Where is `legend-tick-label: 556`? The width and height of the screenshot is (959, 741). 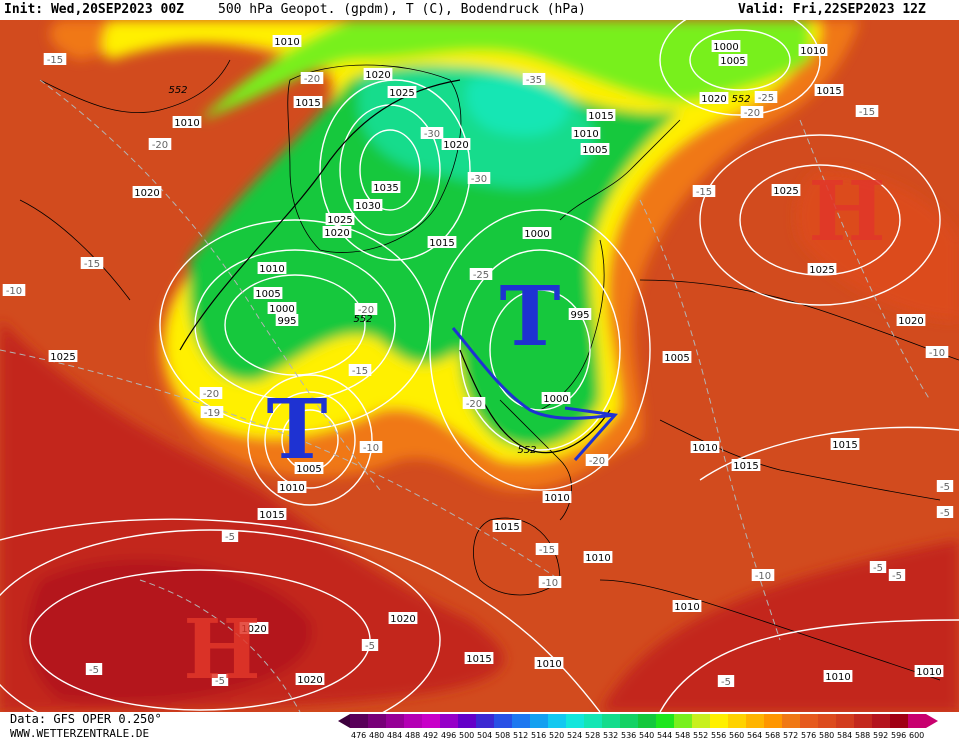
legend-tick-label: 556 is located at coordinates (718, 735).